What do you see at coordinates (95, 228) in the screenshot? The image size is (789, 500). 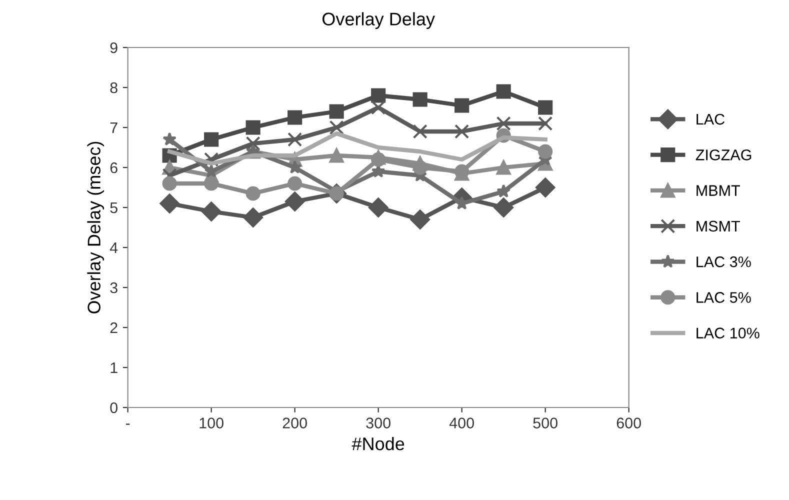 I see `y-axis-title: Overlay Delay (msec)` at bounding box center [95, 228].